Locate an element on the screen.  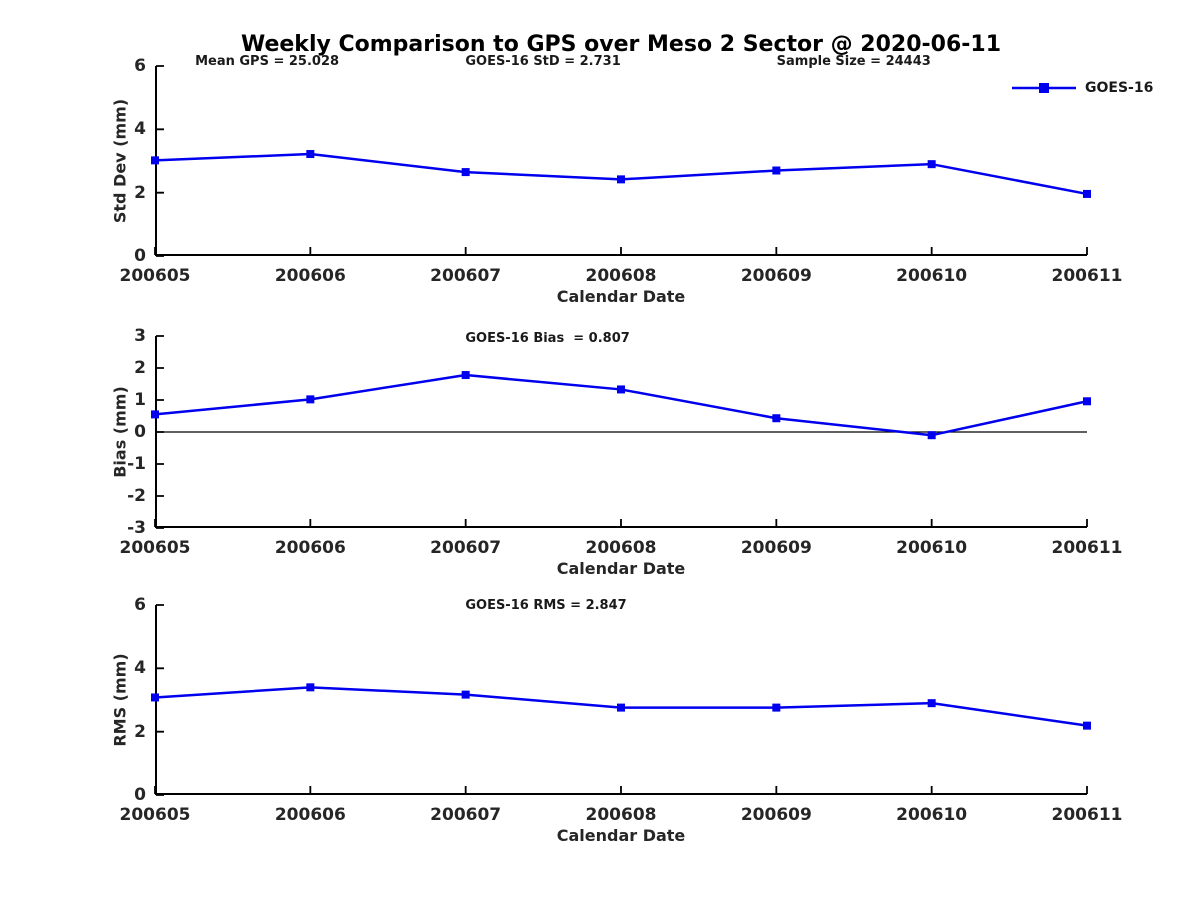
stat-annotation: GOES-16 StD = 2.731 is located at coordinates (543, 61).